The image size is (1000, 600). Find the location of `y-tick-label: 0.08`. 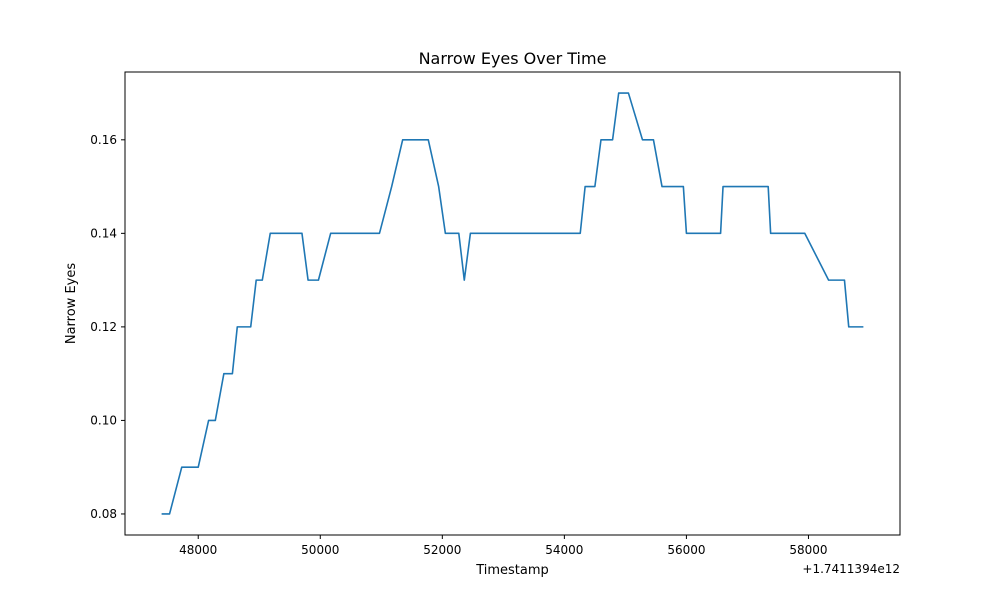

y-tick-label: 0.08 is located at coordinates (103, 514).